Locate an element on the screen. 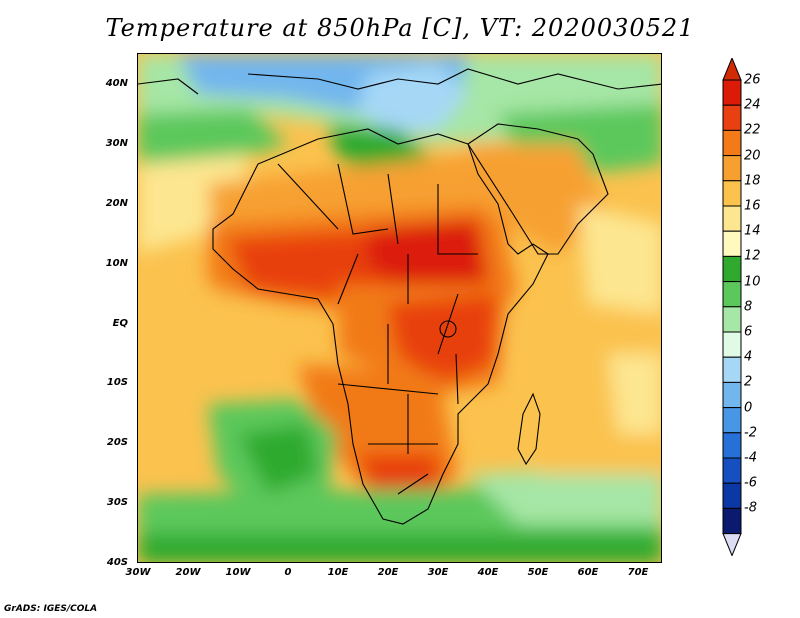  colorbar-label: -2 is located at coordinates (750, 433).